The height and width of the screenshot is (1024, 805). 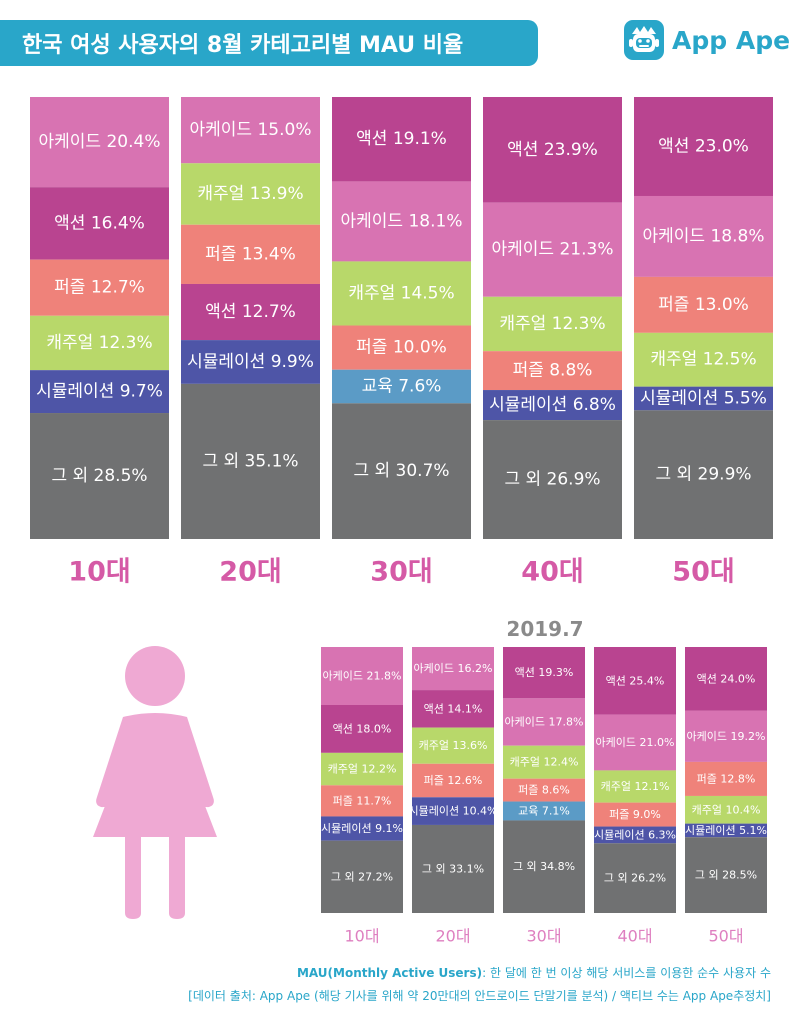 What do you see at coordinates (250, 312) in the screenshot?
I see `data-label: 액션 12.7%` at bounding box center [250, 312].